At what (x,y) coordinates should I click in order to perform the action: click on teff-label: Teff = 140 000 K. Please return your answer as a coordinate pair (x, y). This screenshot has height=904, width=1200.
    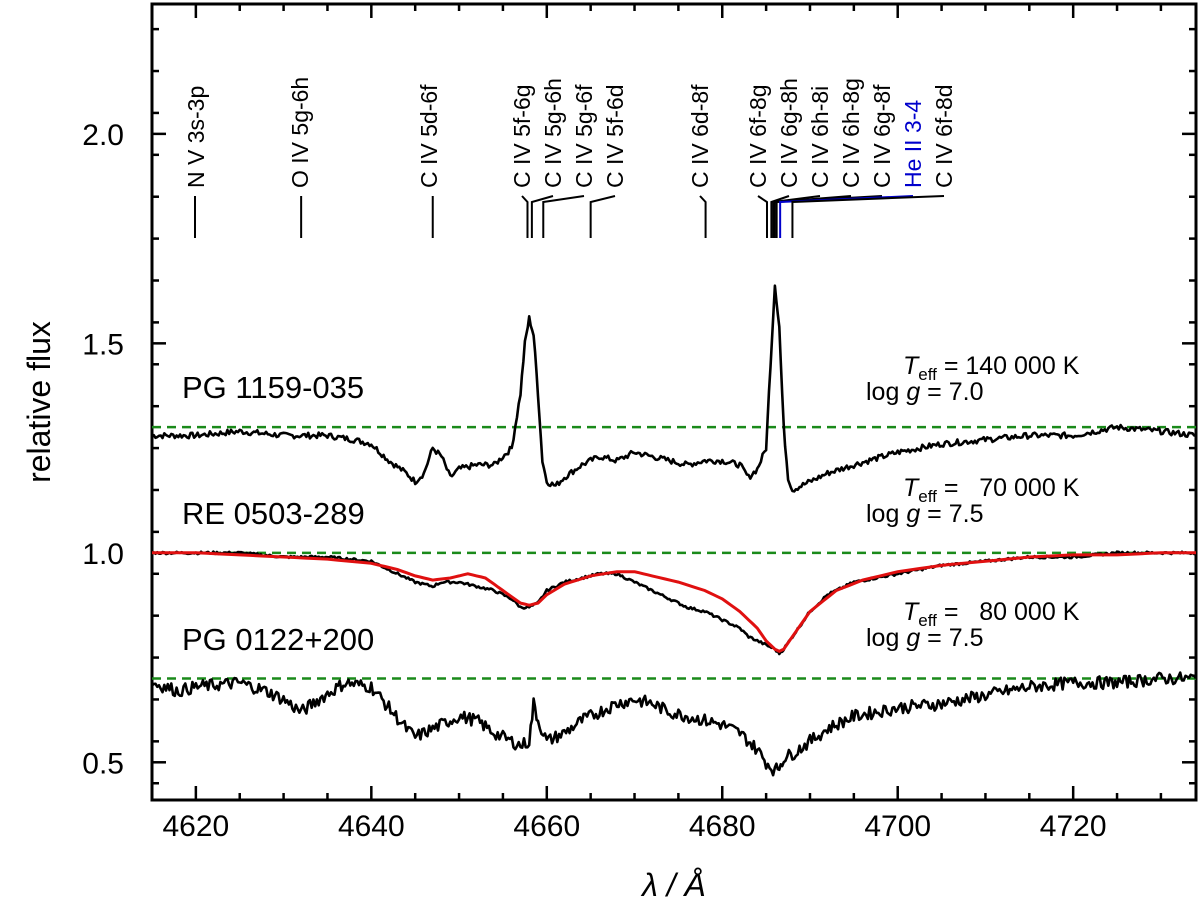
    Looking at the image, I should click on (991, 368).